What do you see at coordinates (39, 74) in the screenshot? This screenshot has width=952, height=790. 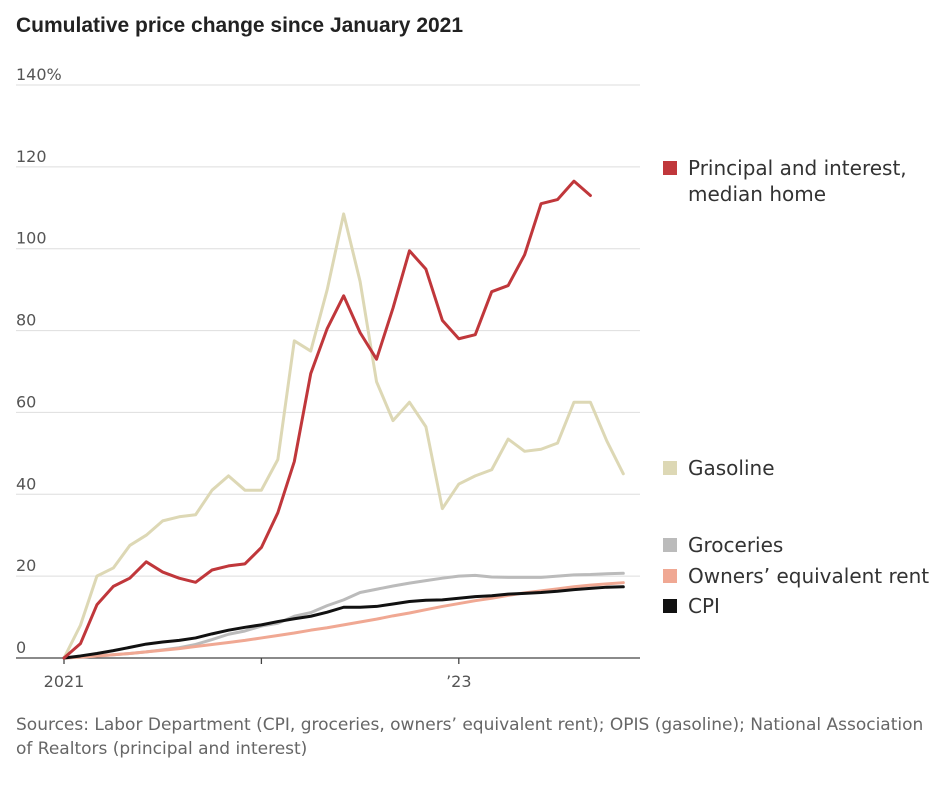 I see `y-tick-label: 140%` at bounding box center [39, 74].